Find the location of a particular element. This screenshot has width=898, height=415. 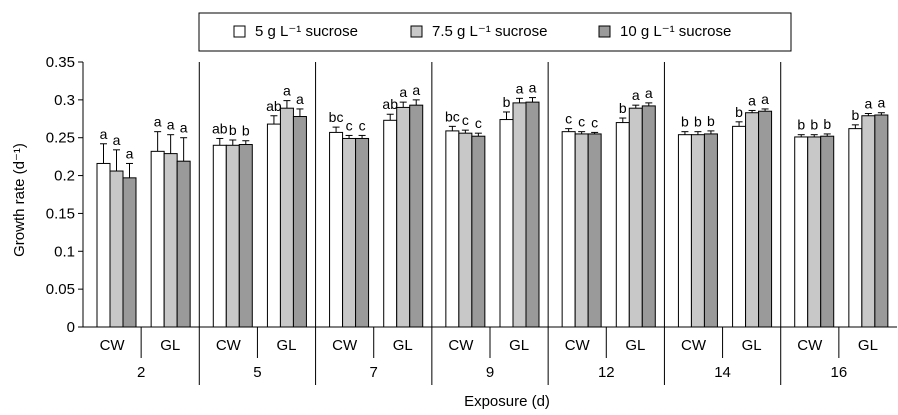

legend-label-7-5g: 7.5 g L⁻¹ sucrose is located at coordinates (489, 31).